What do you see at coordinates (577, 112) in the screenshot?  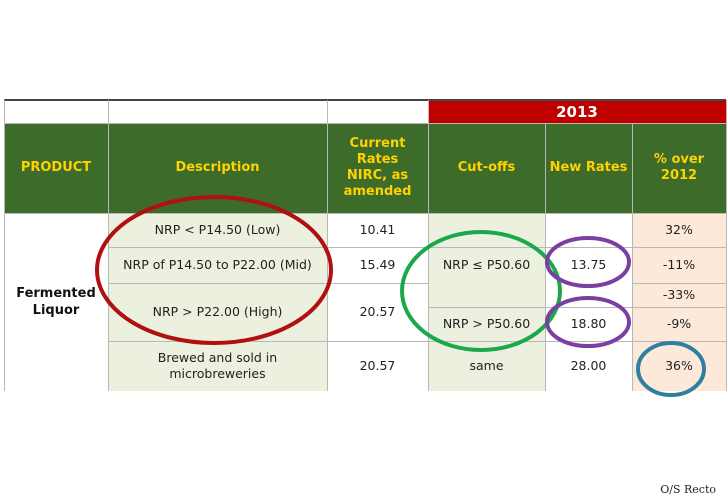 I see `year-header: 2013` at bounding box center [577, 112].